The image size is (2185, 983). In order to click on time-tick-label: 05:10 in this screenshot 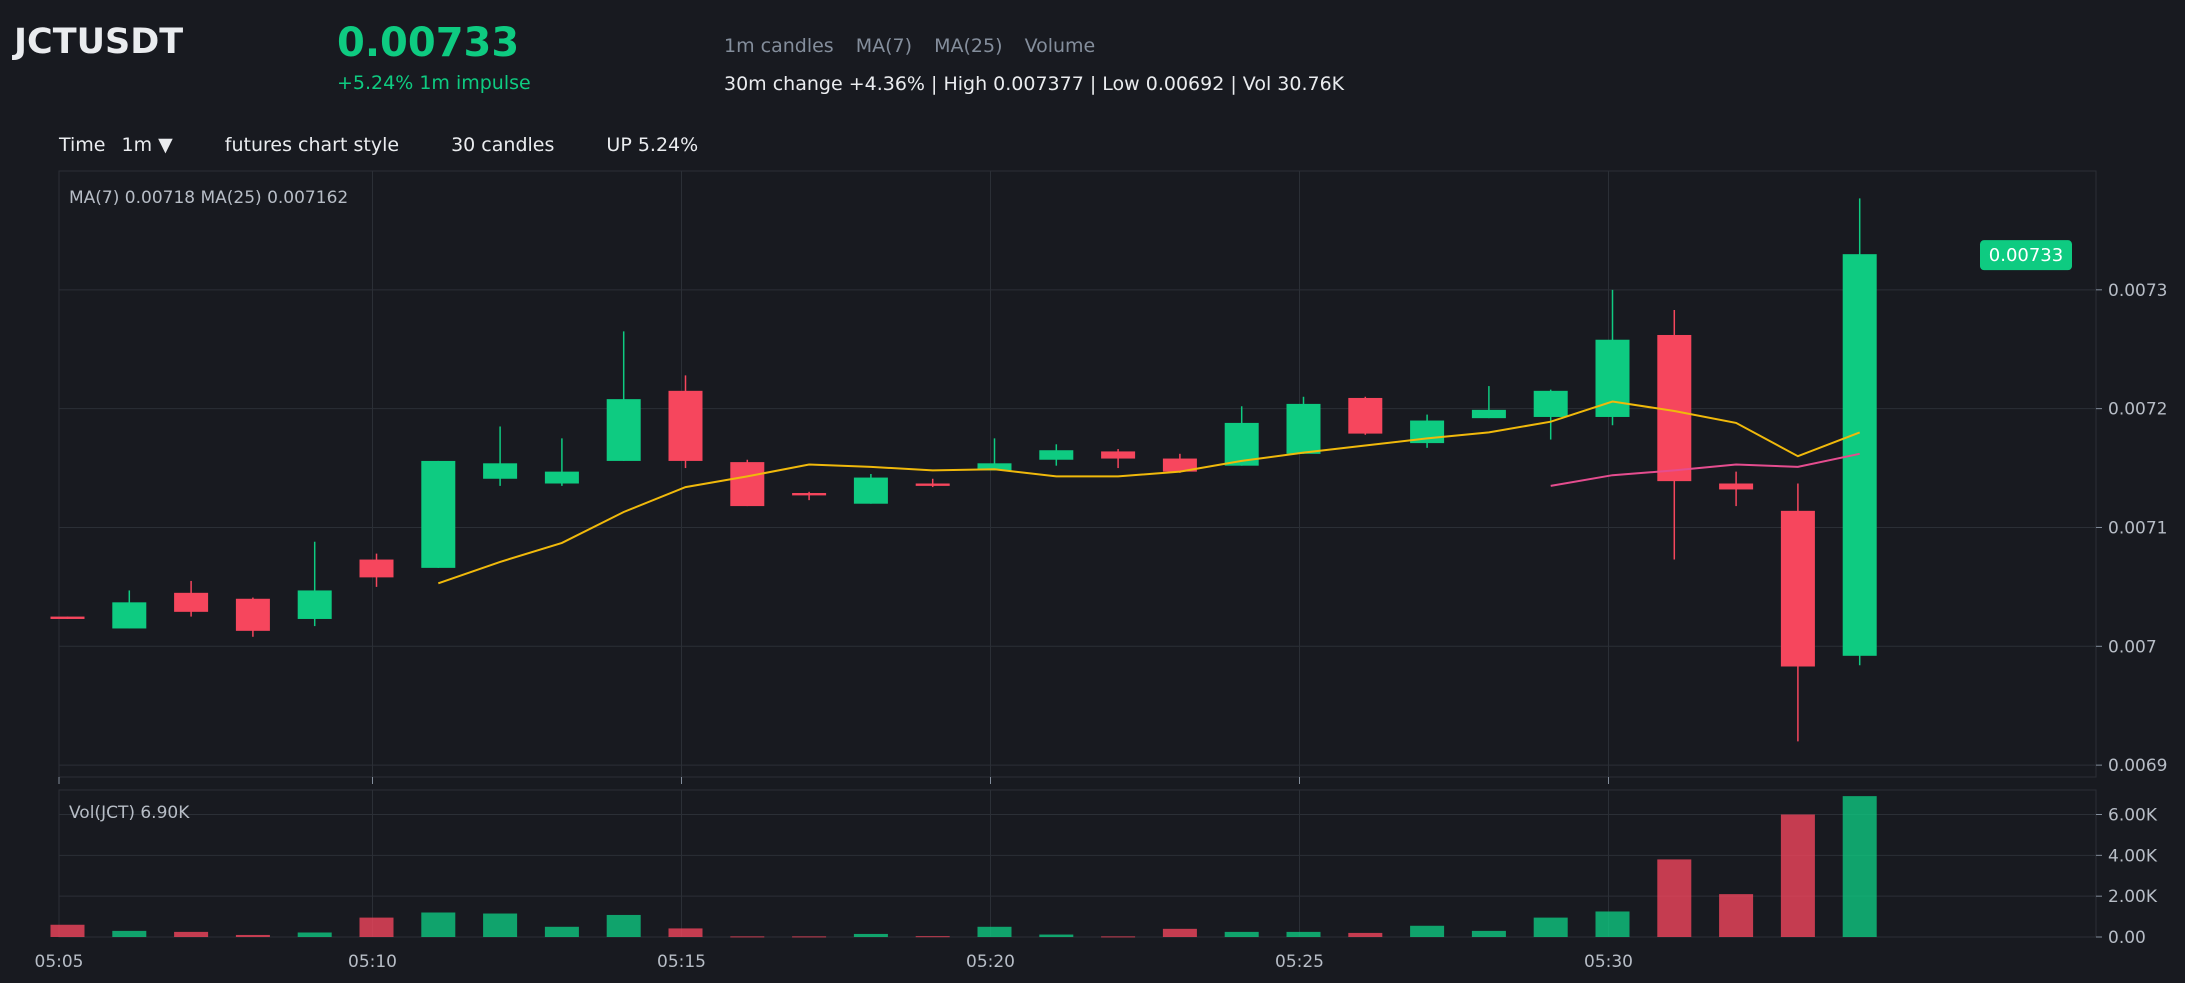, I will do `click(372, 962)`.